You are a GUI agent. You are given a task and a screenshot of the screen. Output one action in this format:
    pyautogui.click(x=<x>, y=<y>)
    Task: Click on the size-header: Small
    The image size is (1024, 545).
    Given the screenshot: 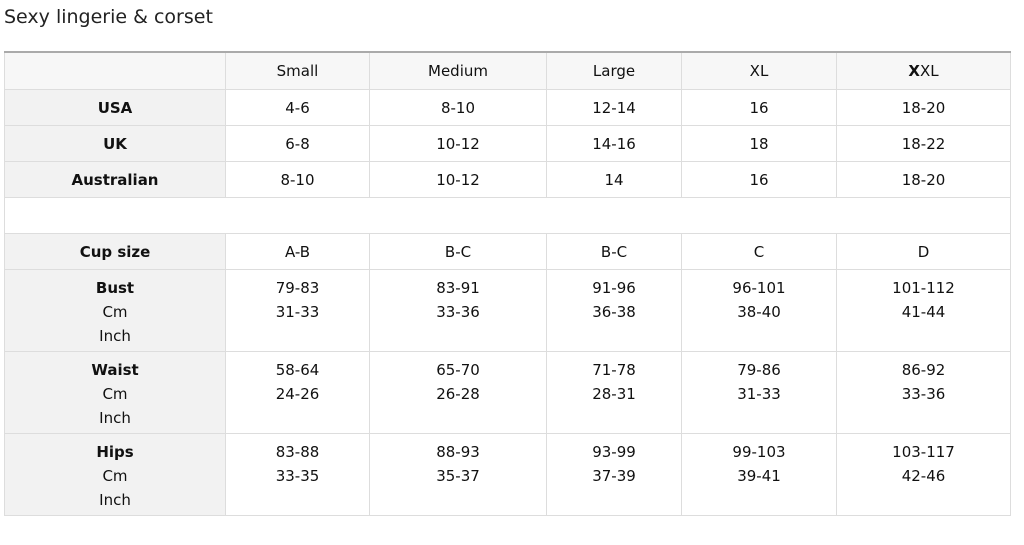 What is the action you would take?
    pyautogui.click(x=297, y=70)
    